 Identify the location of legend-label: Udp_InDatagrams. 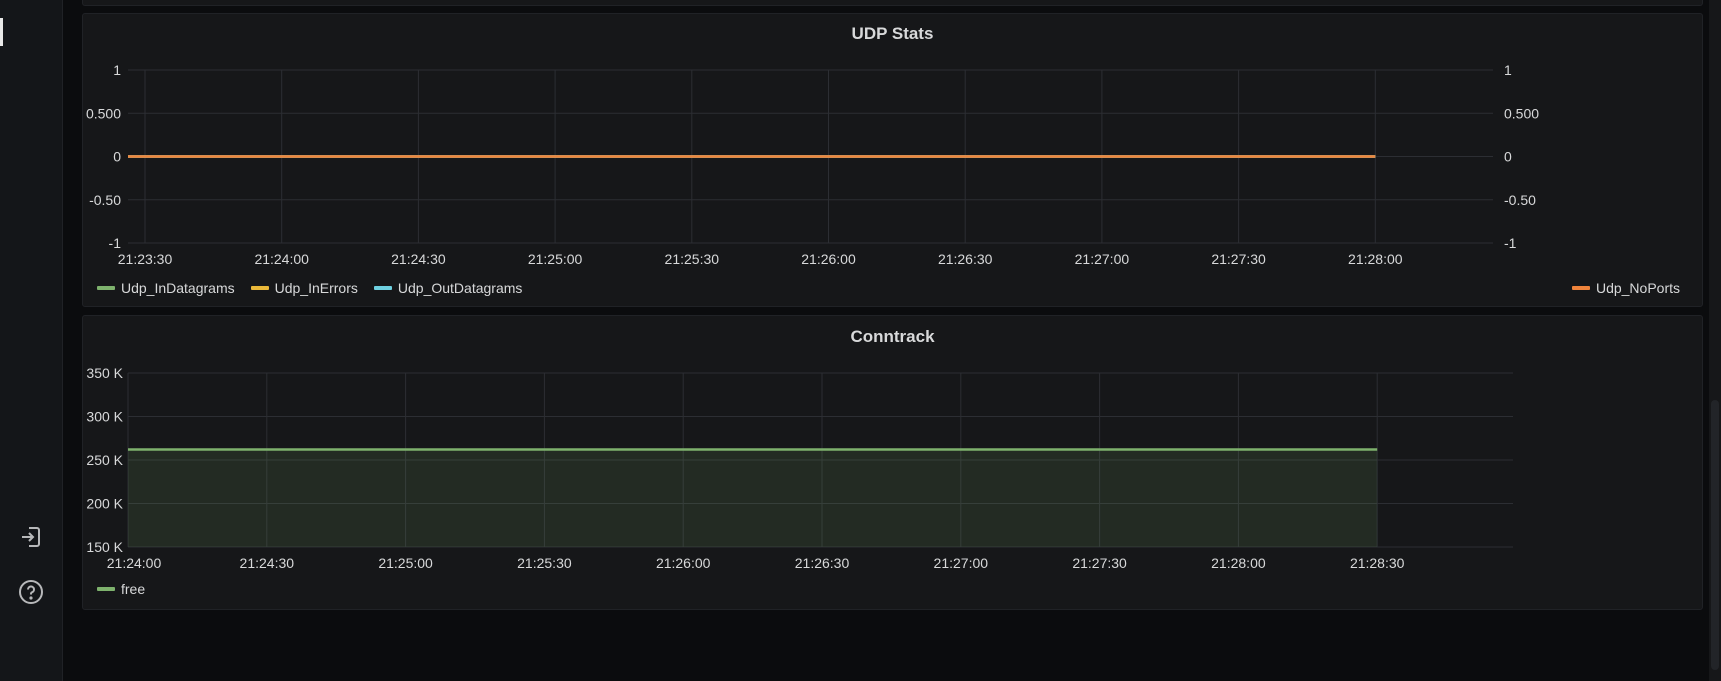
(178, 288).